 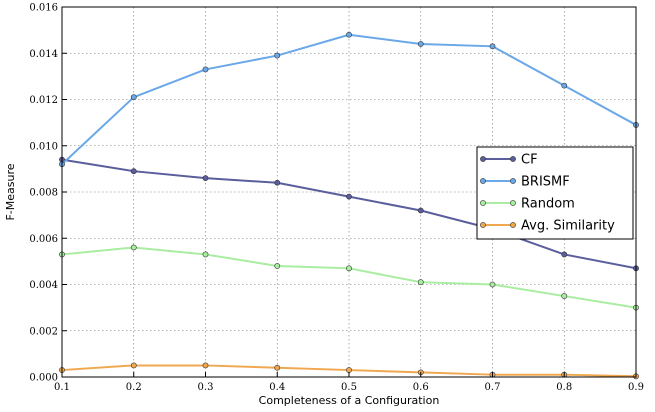 I want to click on y-tick-label: 0.002, so click(x=43, y=331).